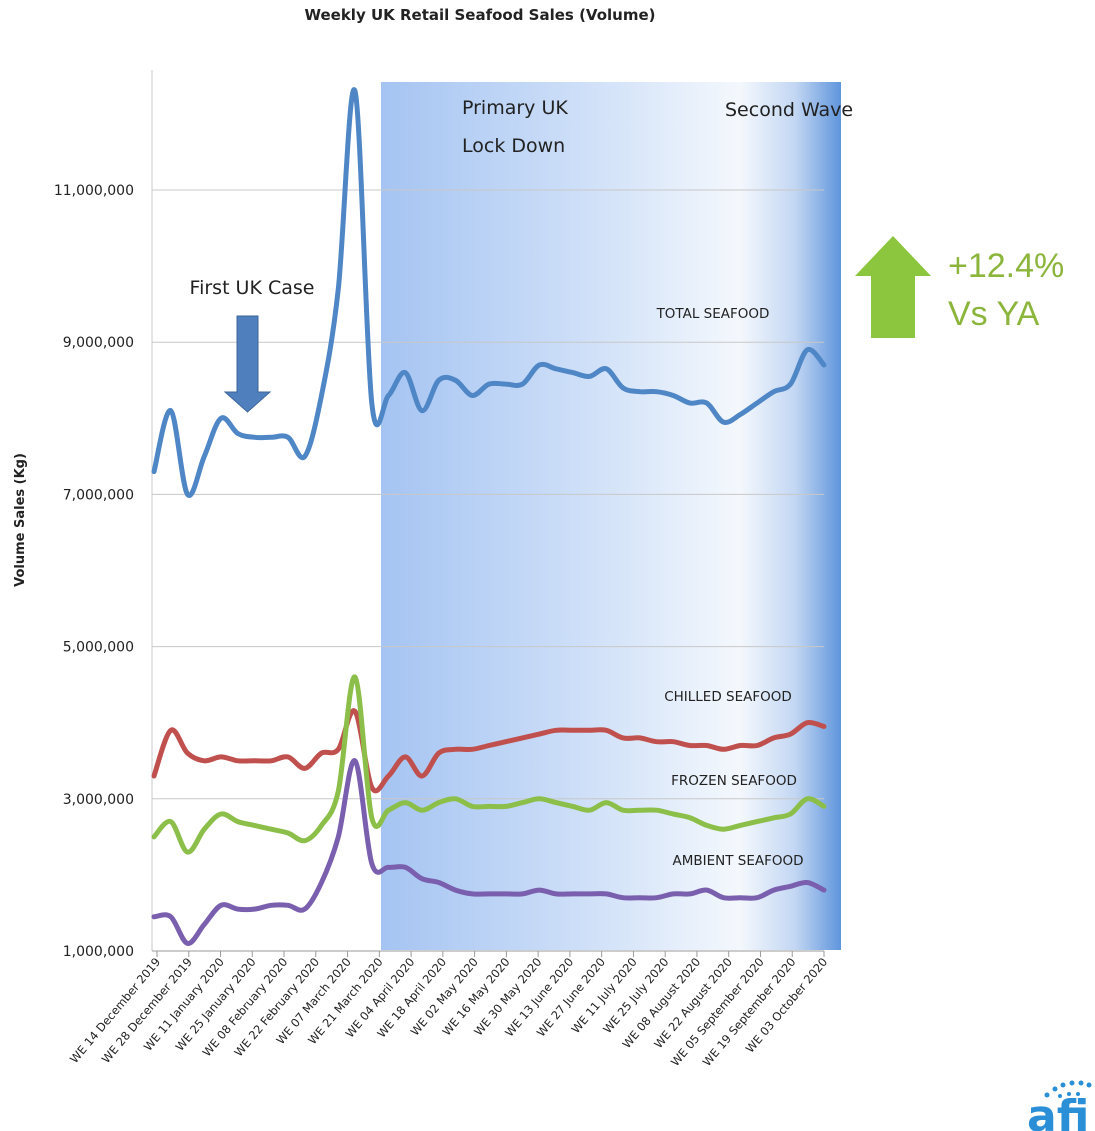 This screenshot has height=1131, width=1095. Describe the element at coordinates (20, 520) in the screenshot. I see `y-axis-label: Volume Sales (Kg)` at that location.